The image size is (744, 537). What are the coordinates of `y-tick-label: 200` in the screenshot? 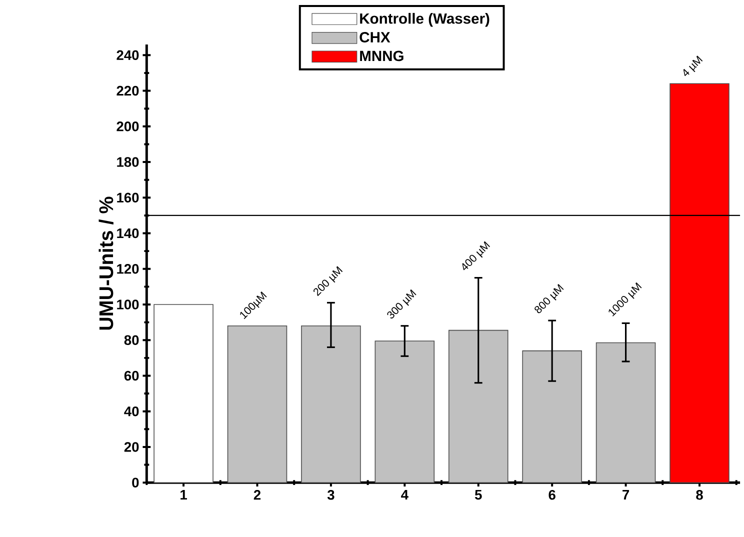 It's located at (127, 127).